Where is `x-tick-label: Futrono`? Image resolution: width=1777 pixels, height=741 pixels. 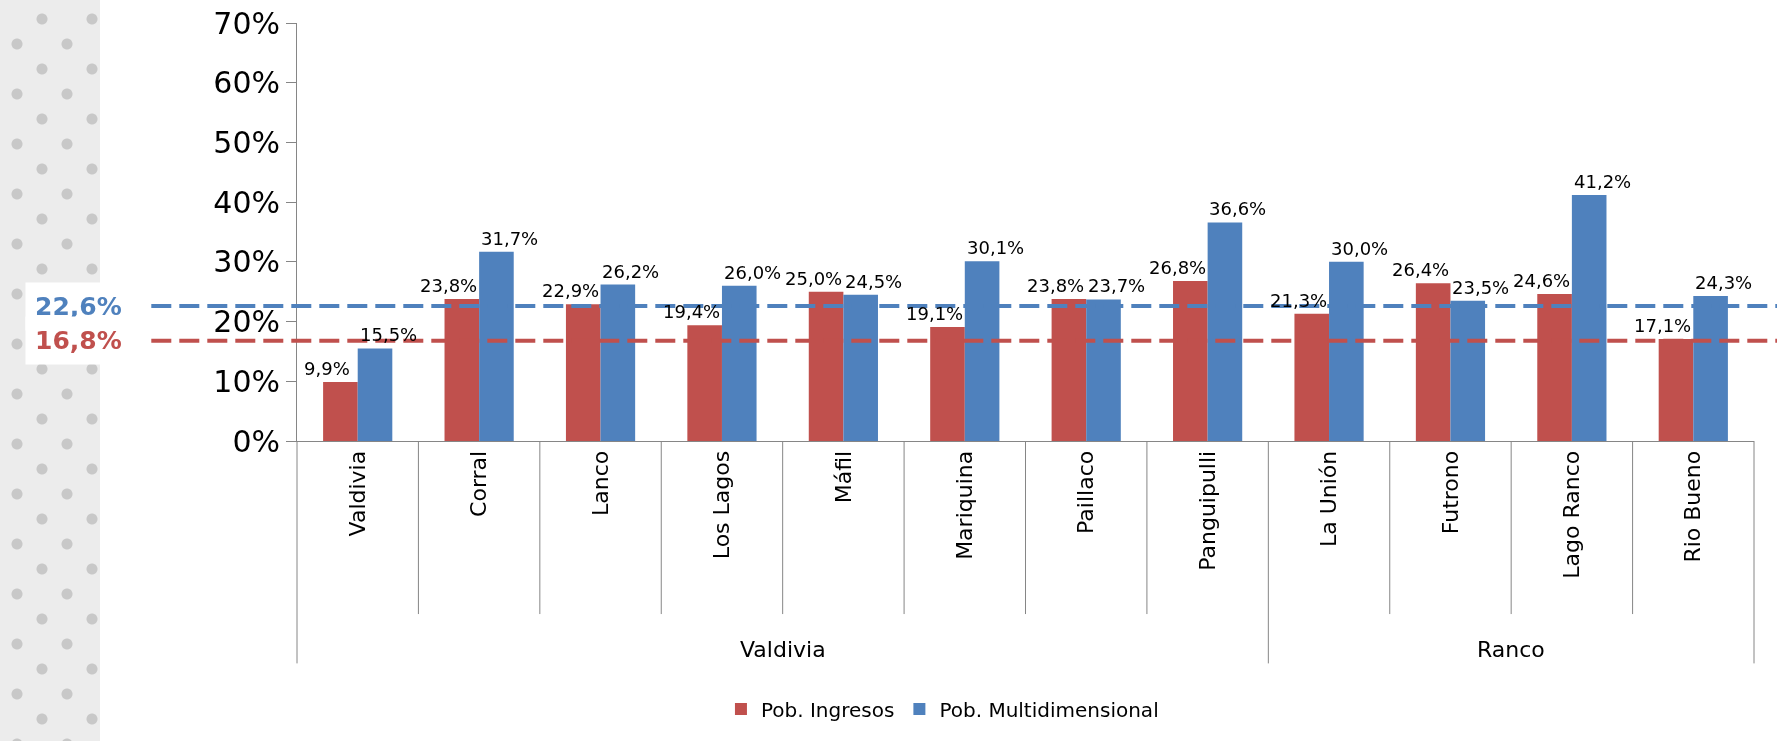
x-tick-label: Futrono is located at coordinates (1450, 492).